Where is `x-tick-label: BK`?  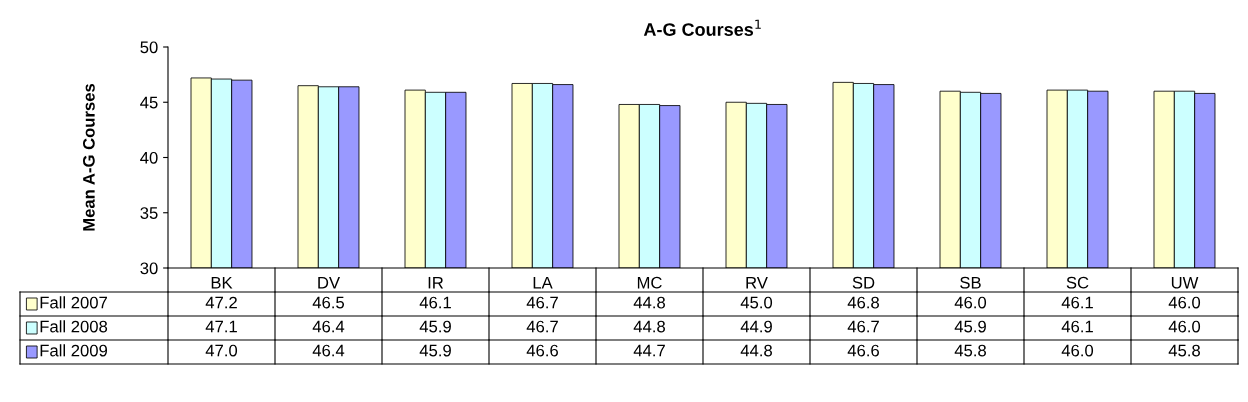 x-tick-label: BK is located at coordinates (222, 282).